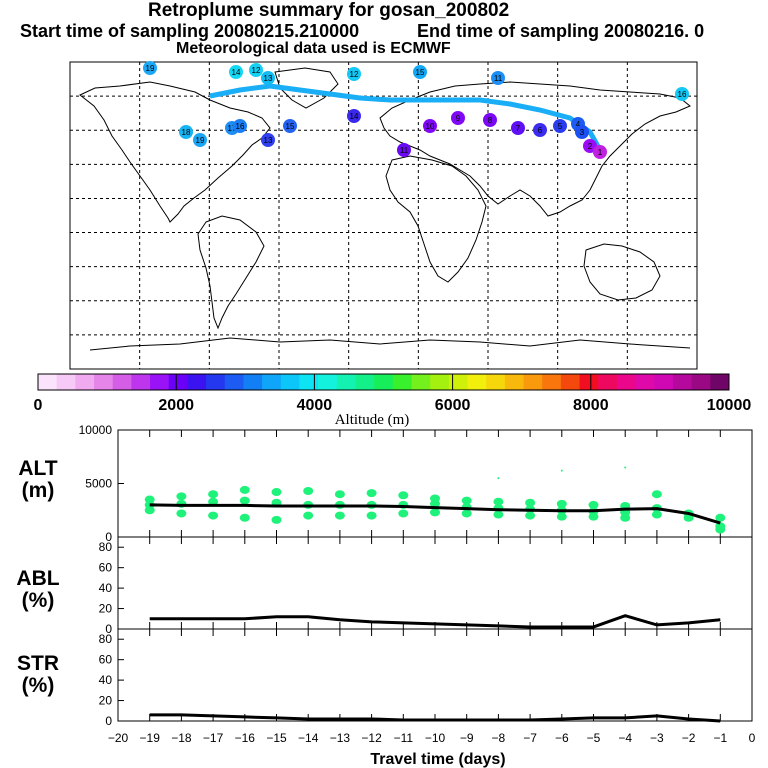 Image resolution: width=768 pixels, height=768 pixels. I want to click on coastline-antarctica, so click(390, 344).